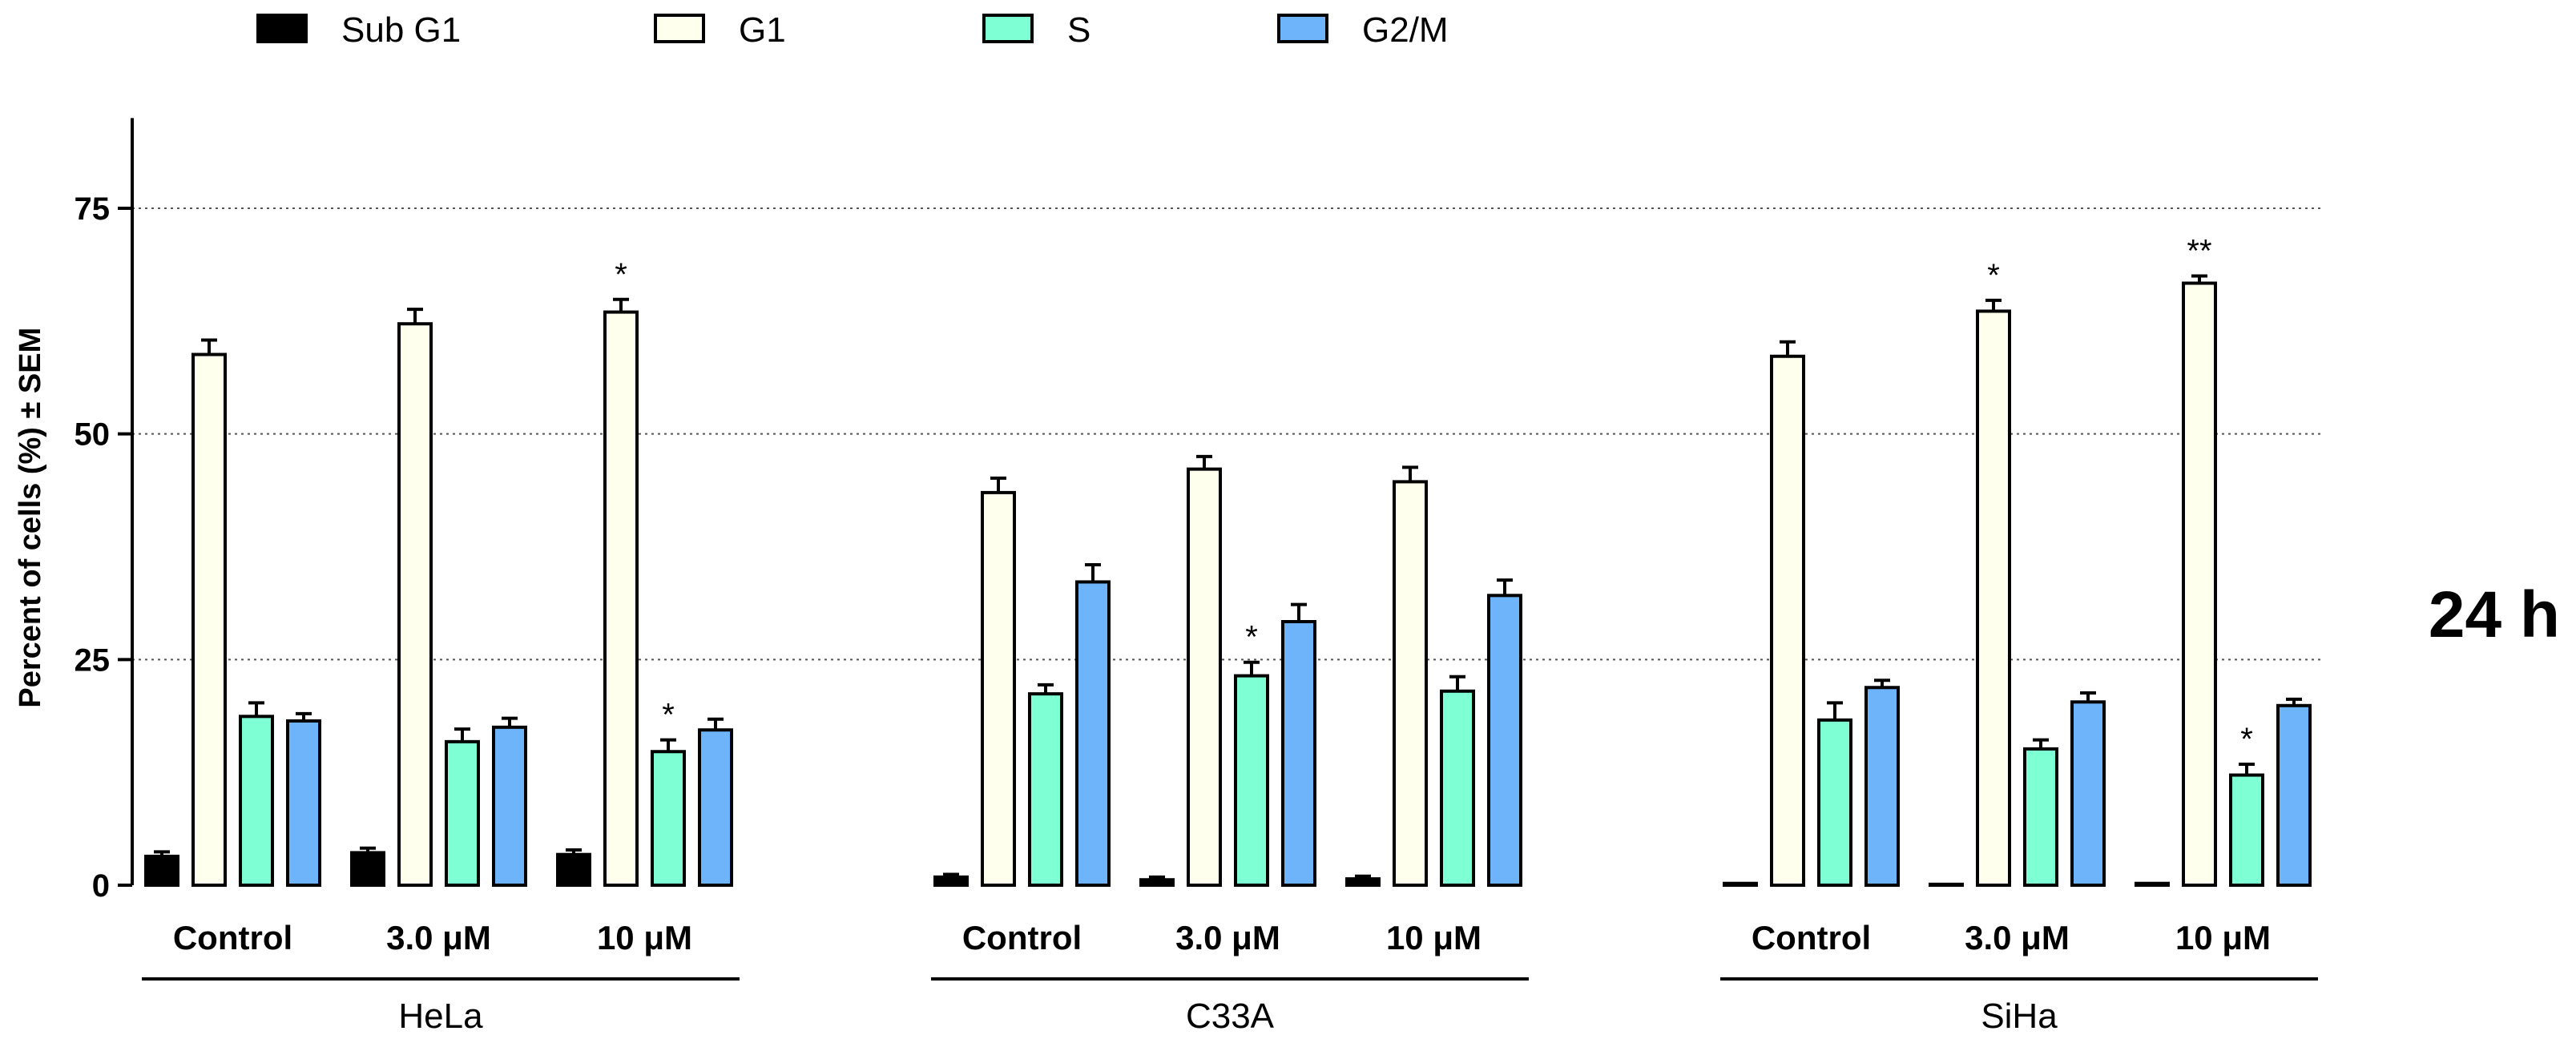 This screenshot has height=1043, width=2576. Describe the element at coordinates (852, 30) in the screenshot. I see `legend: Sub G1 G1 S G2/M` at that location.